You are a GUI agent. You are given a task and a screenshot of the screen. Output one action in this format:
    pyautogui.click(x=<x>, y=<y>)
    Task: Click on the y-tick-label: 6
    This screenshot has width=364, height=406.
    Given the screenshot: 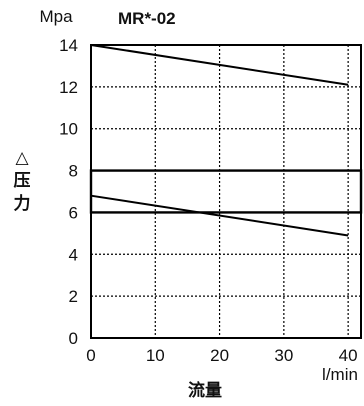 What is the action you would take?
    pyautogui.click(x=73, y=212)
    